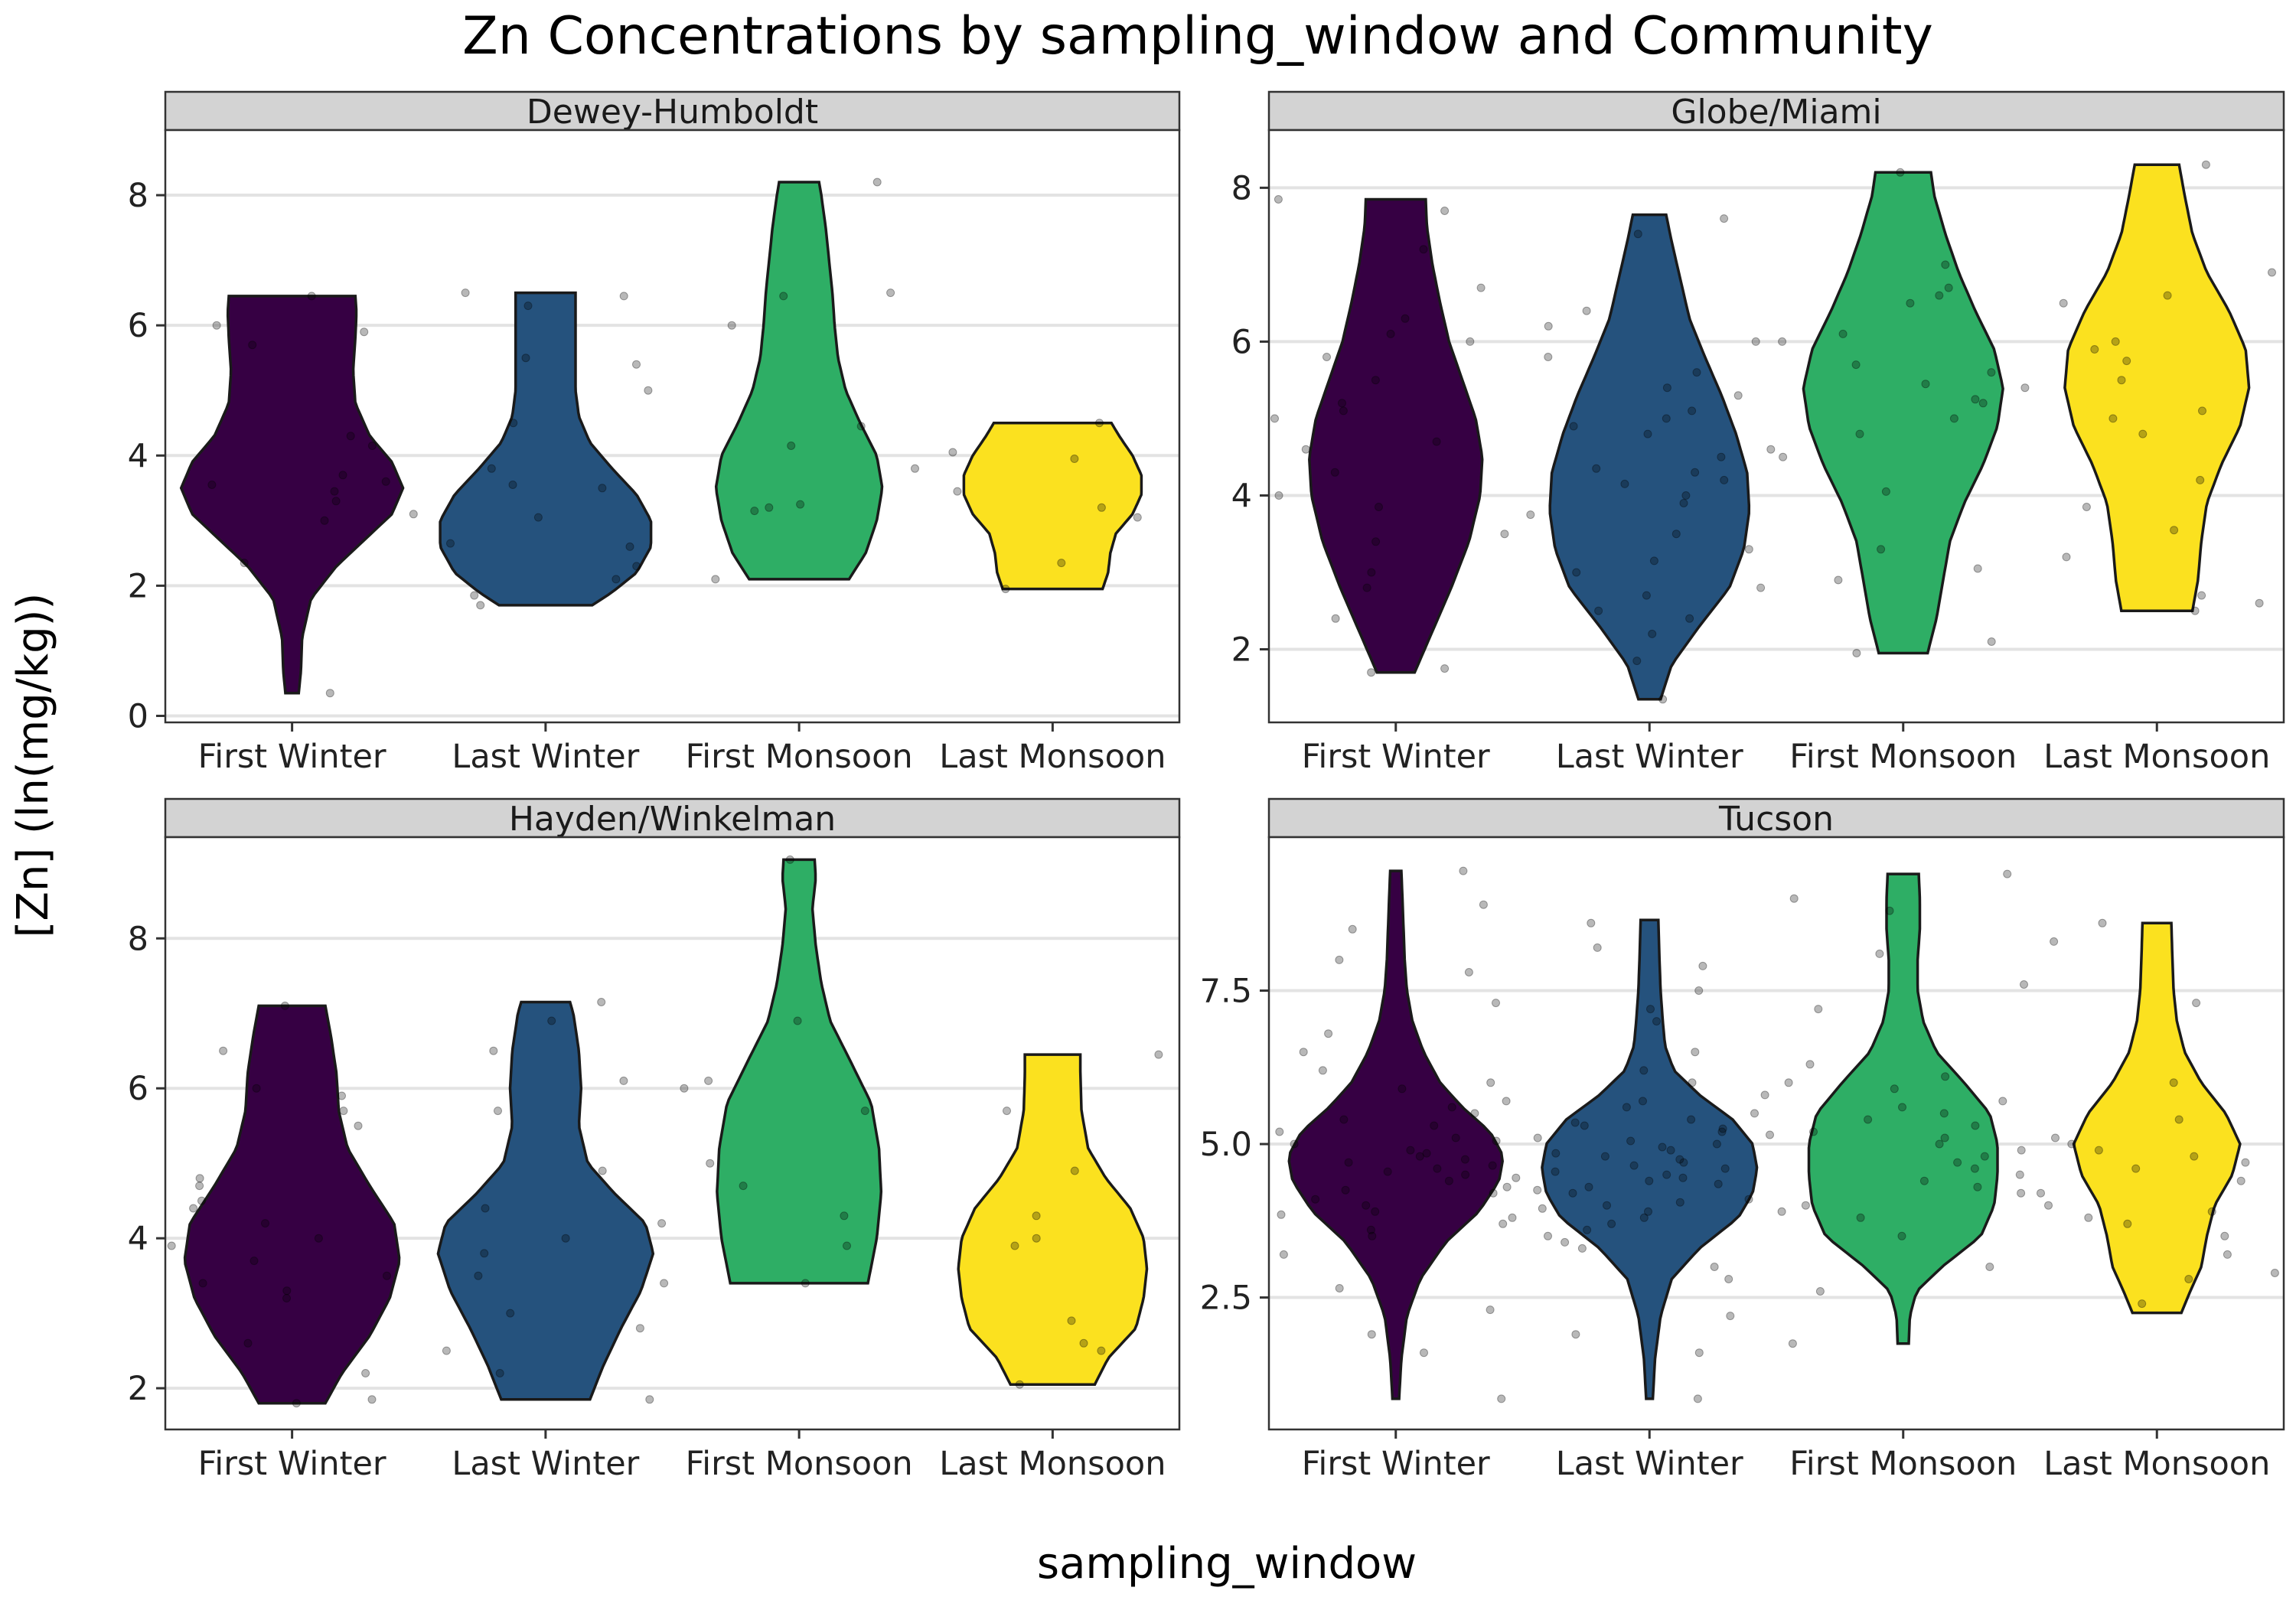 Image resolution: width=2296 pixels, height=1607 pixels. What do you see at coordinates (799, 1464) in the screenshot?
I see `x-tick-label: First Monsoon` at bounding box center [799, 1464].